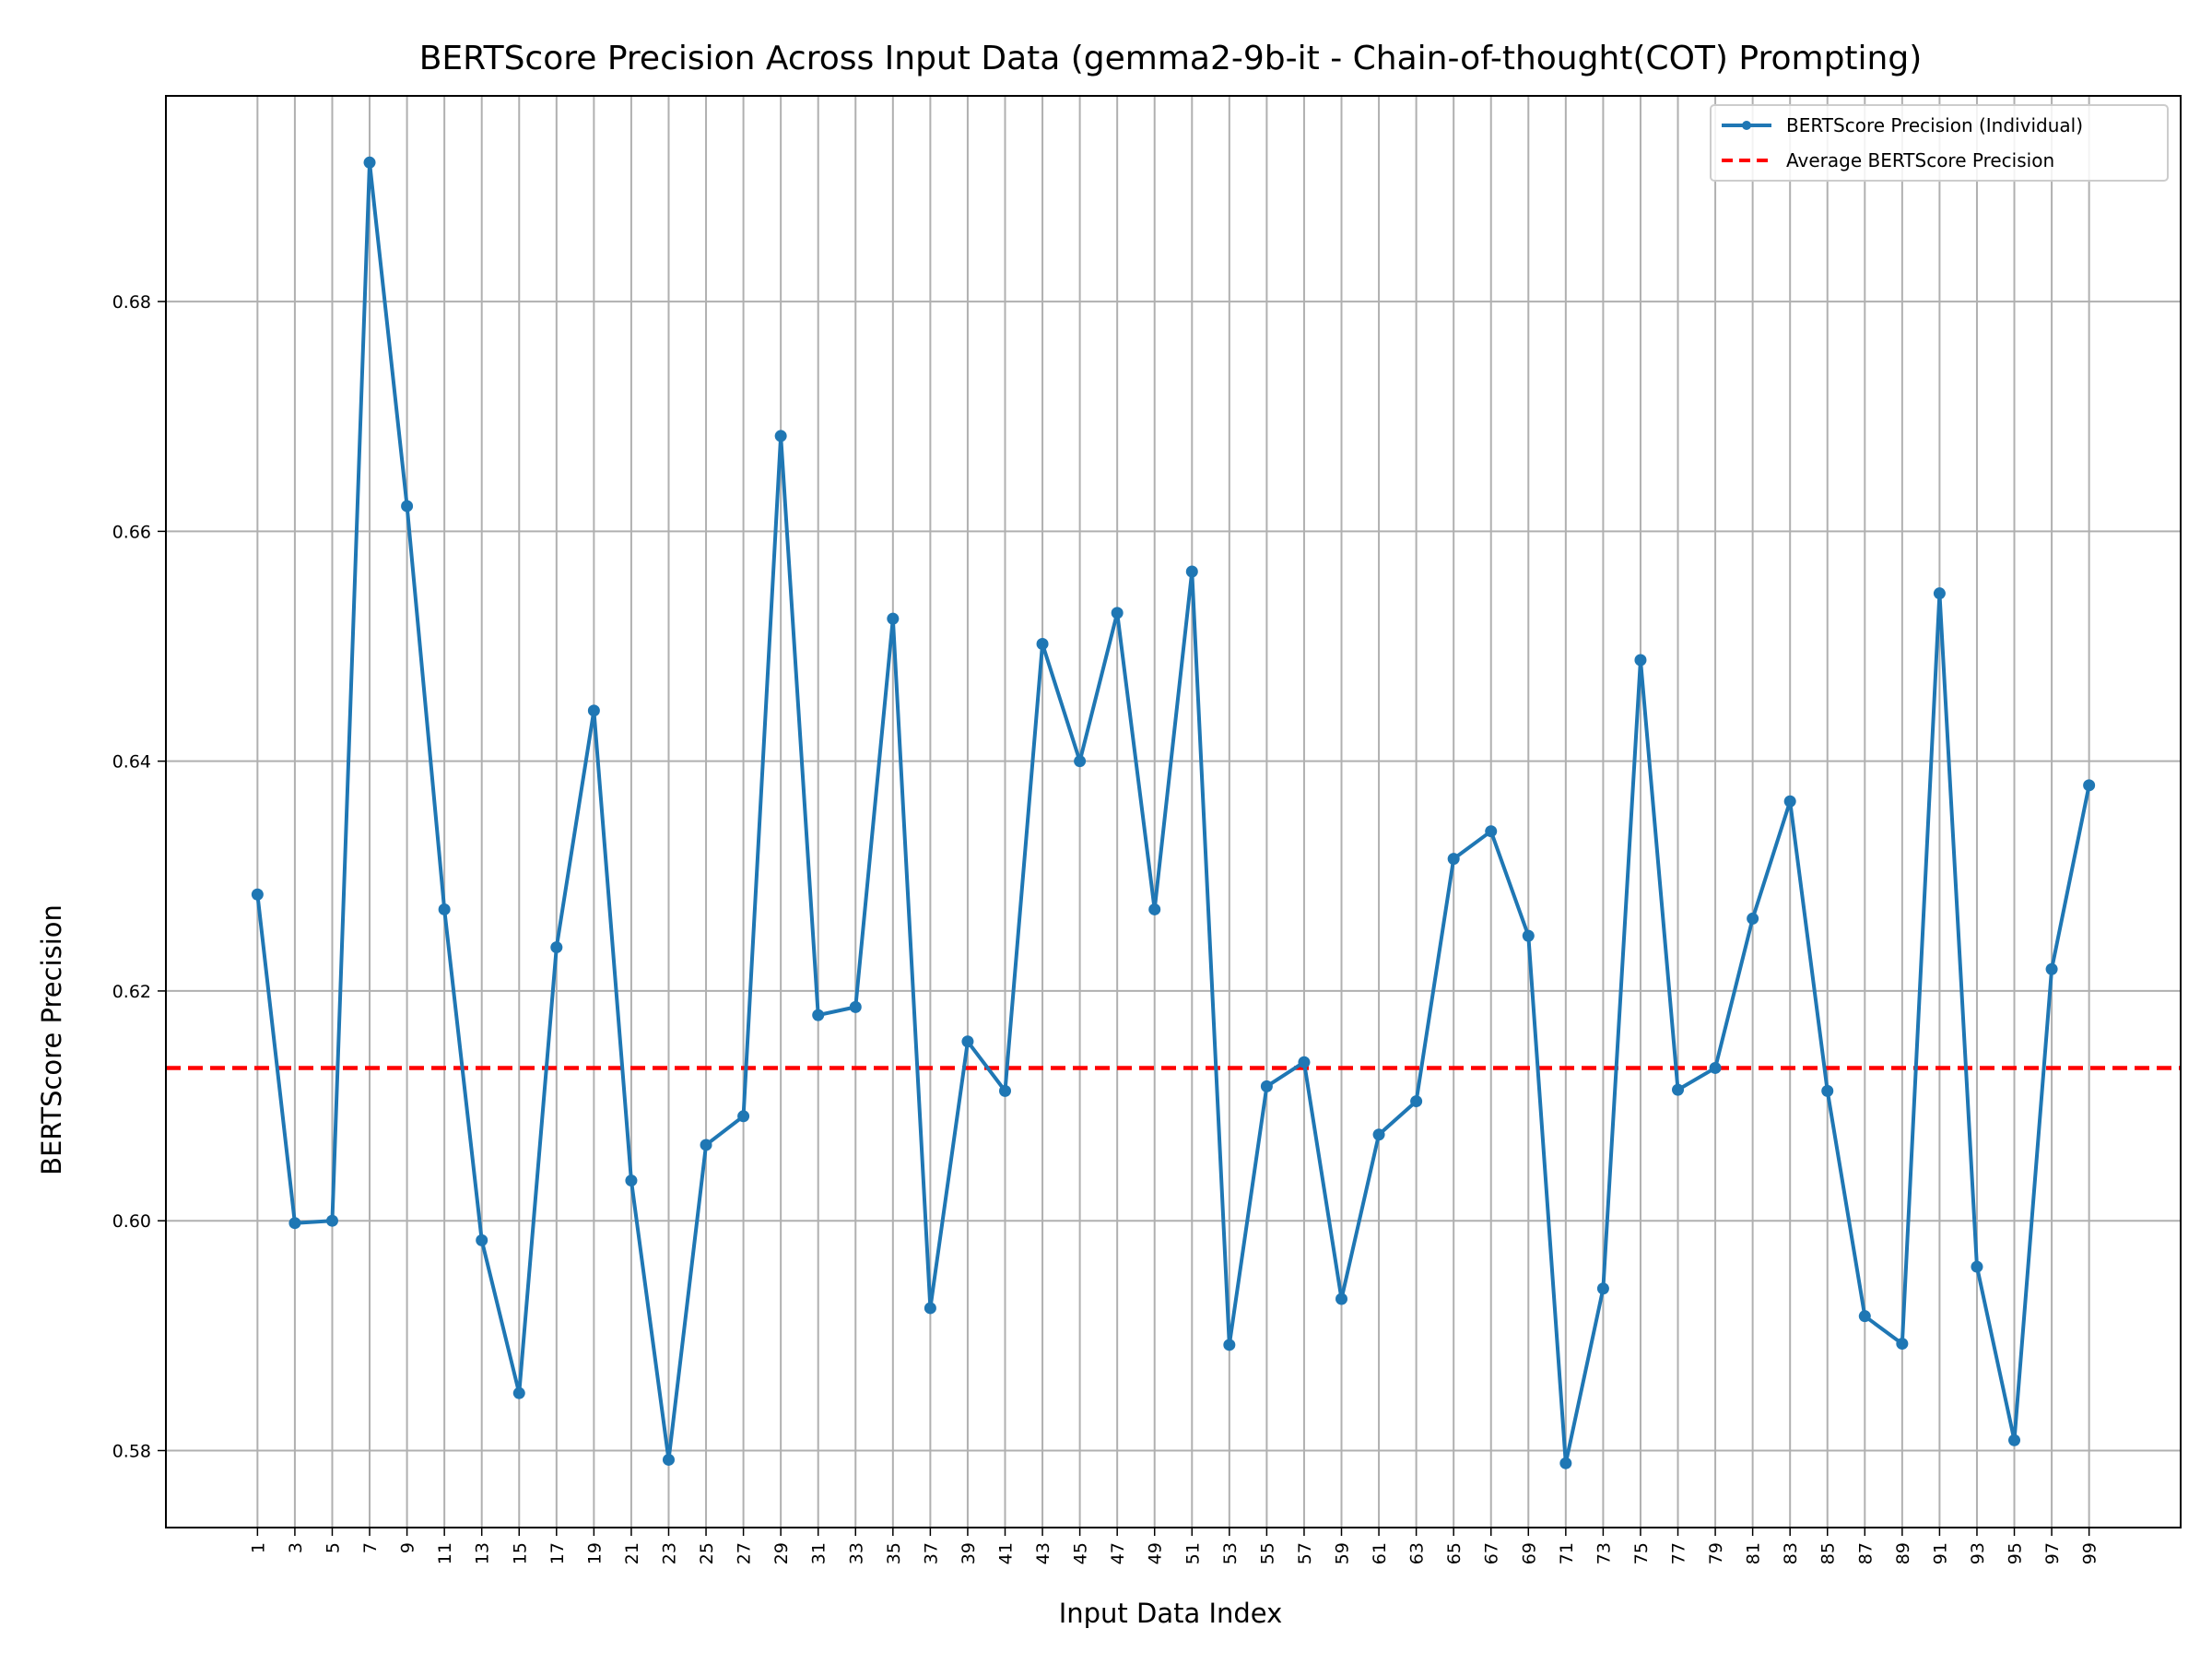 The width and height of the screenshot is (2212, 1664). What do you see at coordinates (370, 1547) in the screenshot?
I see `x-tick-label: 7` at bounding box center [370, 1547].